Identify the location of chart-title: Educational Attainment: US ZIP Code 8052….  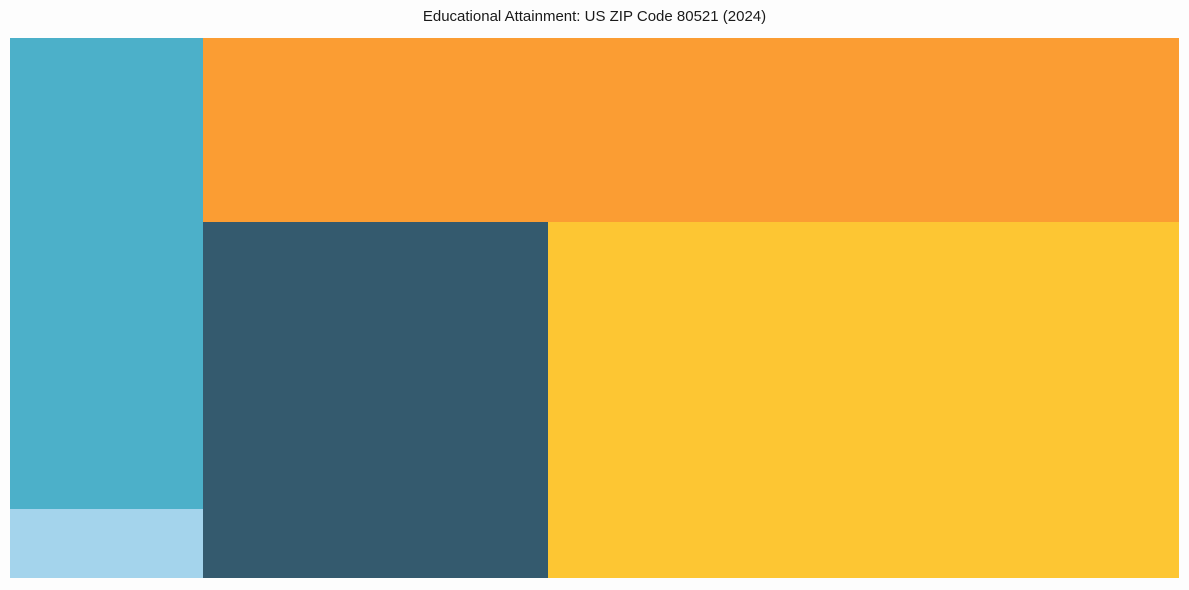
(594, 16).